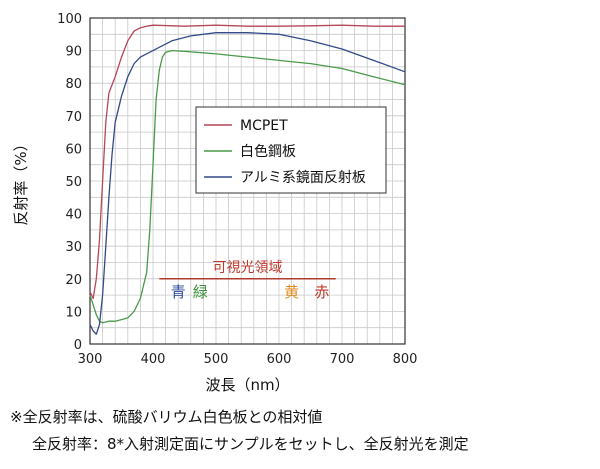 The height and width of the screenshot is (469, 600). Describe the element at coordinates (250, 444) in the screenshot. I see `footnote-measurement-method: 全反射率：8*入射測定面にサンプルをセットし、全反射光を測定` at that location.